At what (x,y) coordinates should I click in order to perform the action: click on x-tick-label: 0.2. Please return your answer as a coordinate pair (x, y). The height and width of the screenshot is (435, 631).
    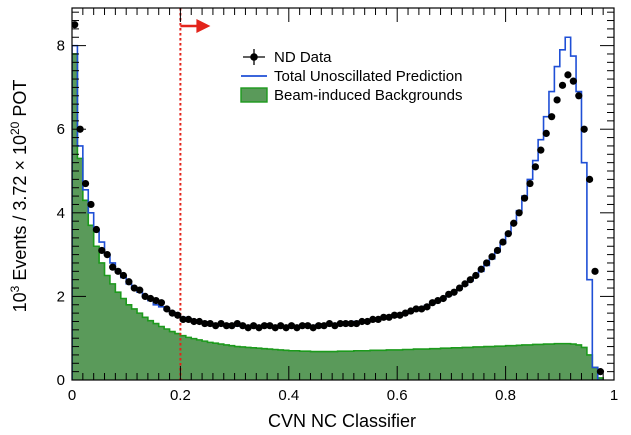
    Looking at the image, I should click on (180, 395).